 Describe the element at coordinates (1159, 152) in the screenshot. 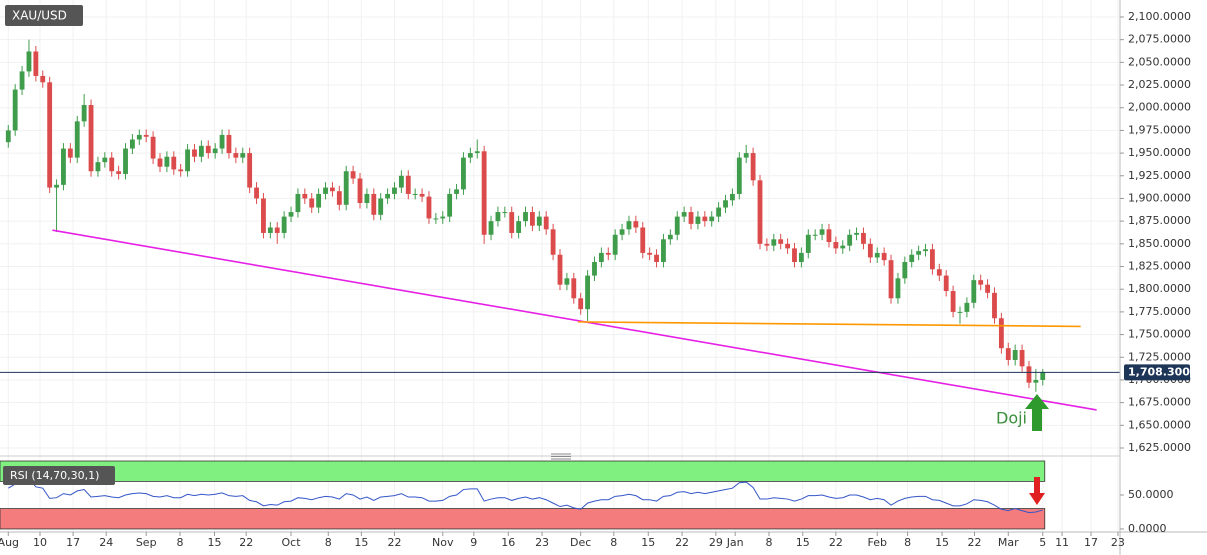

I see `y-tick-label: 1,950.0000` at that location.